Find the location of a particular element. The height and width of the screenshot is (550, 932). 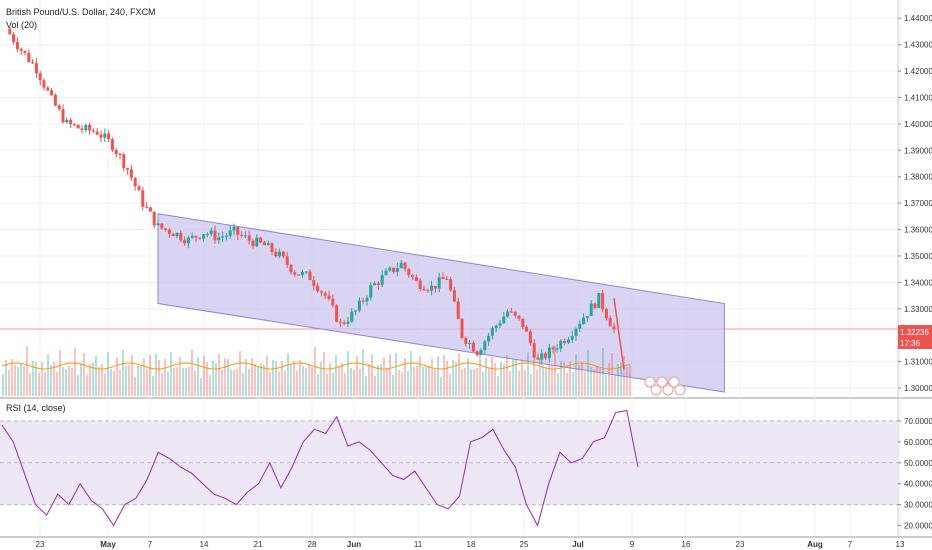

time-tick-label: 9 is located at coordinates (632, 544).